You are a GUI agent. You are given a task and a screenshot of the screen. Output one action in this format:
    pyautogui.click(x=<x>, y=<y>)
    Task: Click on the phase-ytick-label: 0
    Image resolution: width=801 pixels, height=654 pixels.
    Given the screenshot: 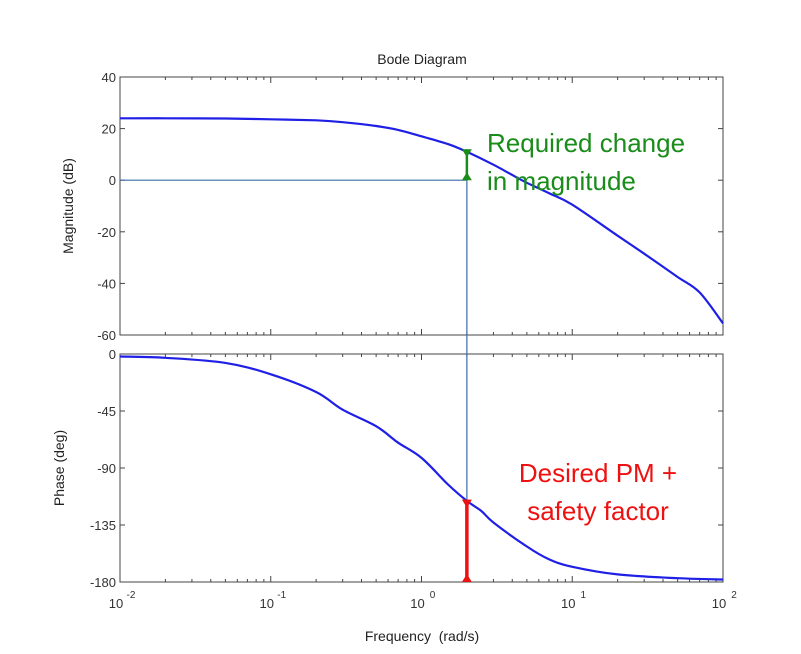 What is the action you would take?
    pyautogui.click(x=112, y=354)
    